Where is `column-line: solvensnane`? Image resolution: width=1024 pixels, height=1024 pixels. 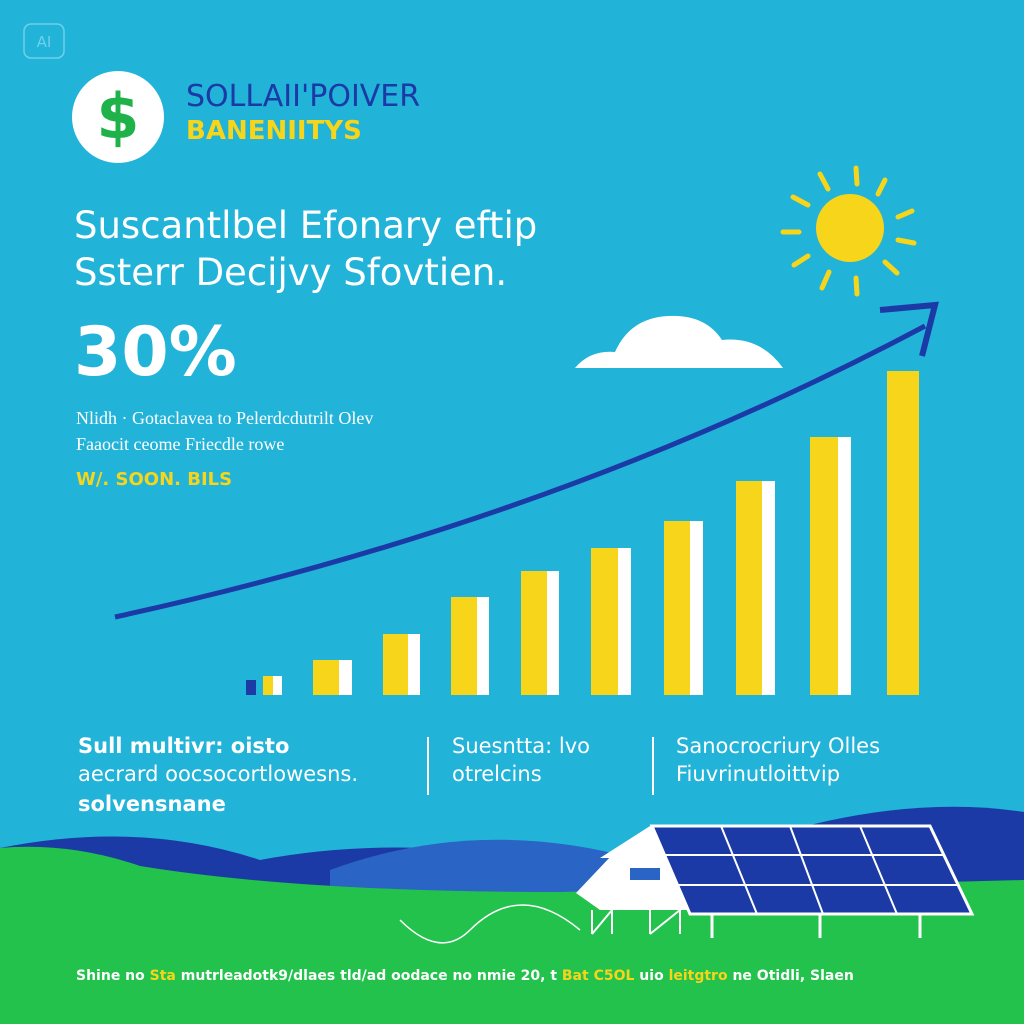
column-line: solvensnane is located at coordinates (152, 804).